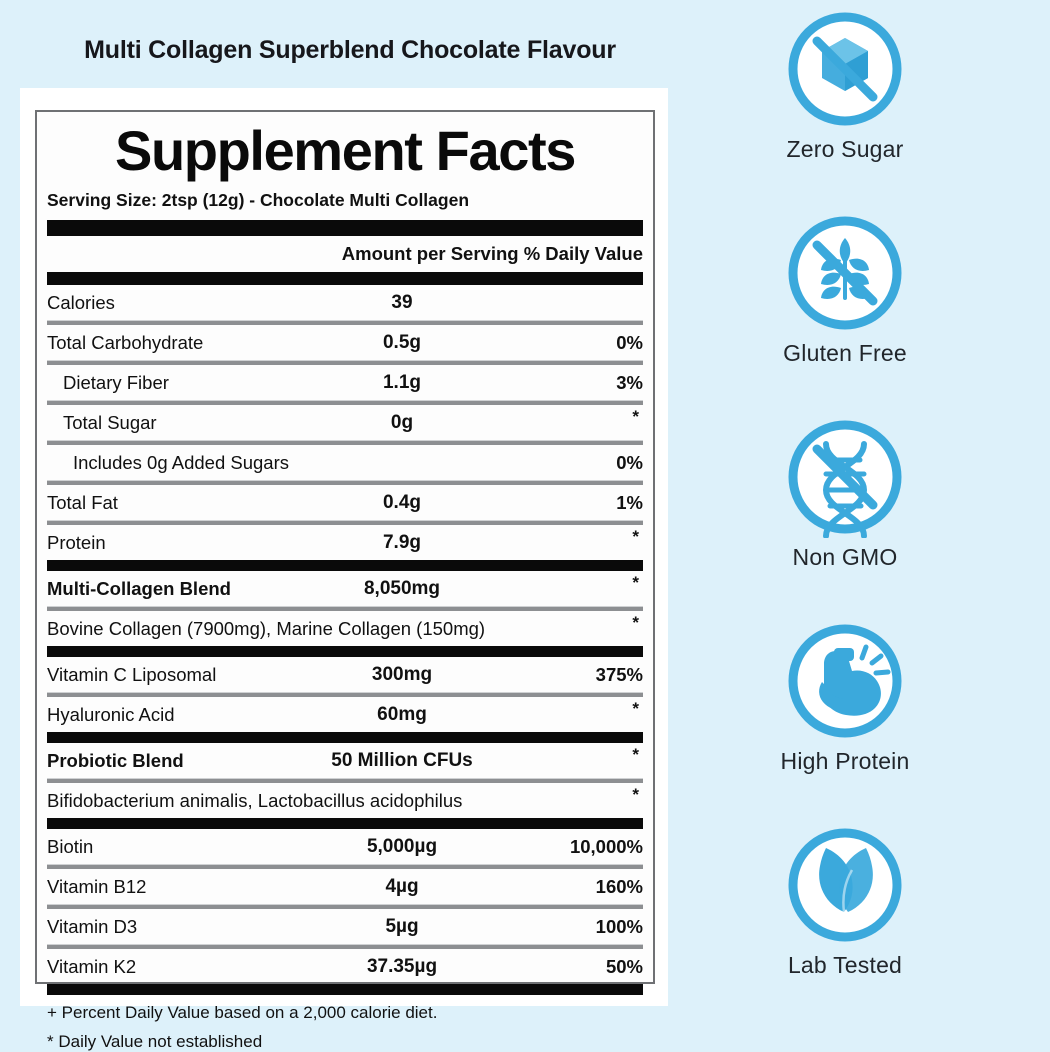 The width and height of the screenshot is (1050, 1052). I want to click on nutrient-name: Dietary Fiber, so click(116, 382).